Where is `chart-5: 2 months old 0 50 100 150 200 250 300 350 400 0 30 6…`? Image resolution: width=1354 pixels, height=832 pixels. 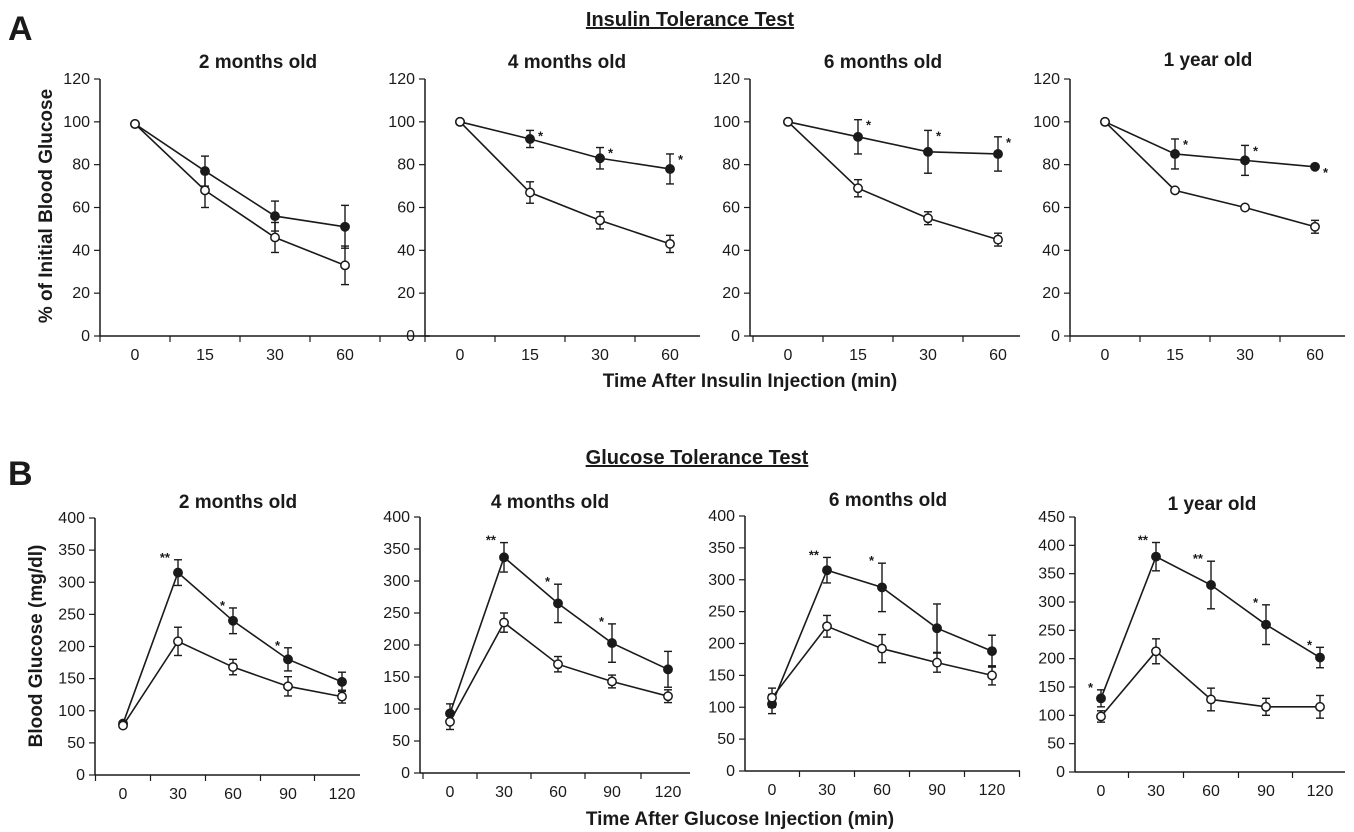
chart-5: 2 months old 0 50 100 150 200 250 300 350 400 0 30 6… is located at coordinates (209, 647).